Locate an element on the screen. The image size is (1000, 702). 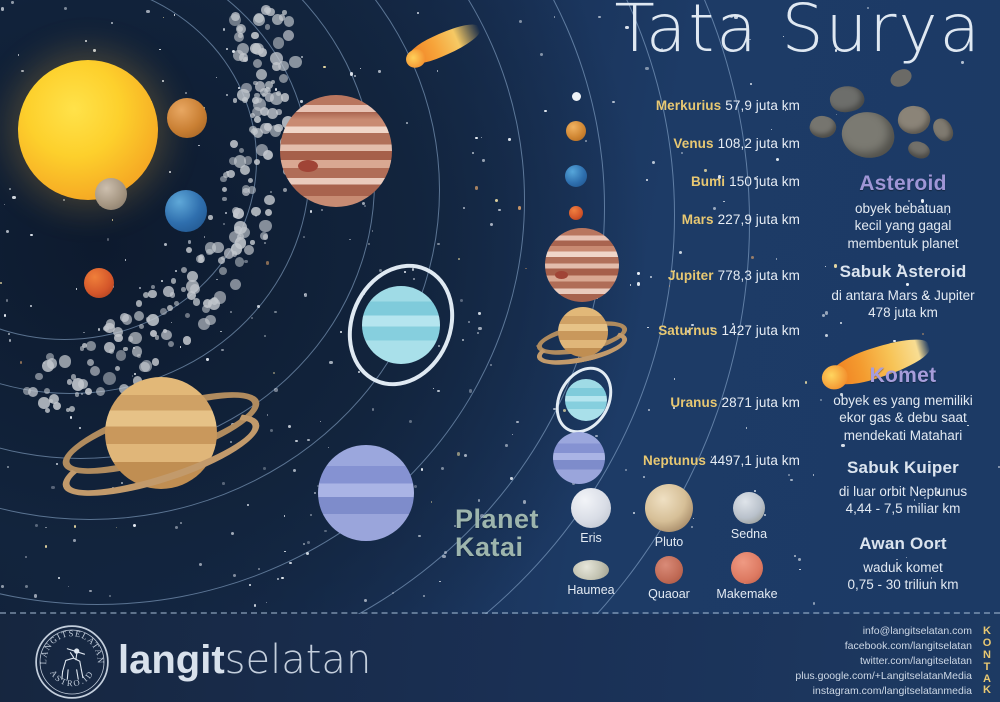
planet-row-mars: Mars 227,9 juta km is located at coordinates (674, 219).